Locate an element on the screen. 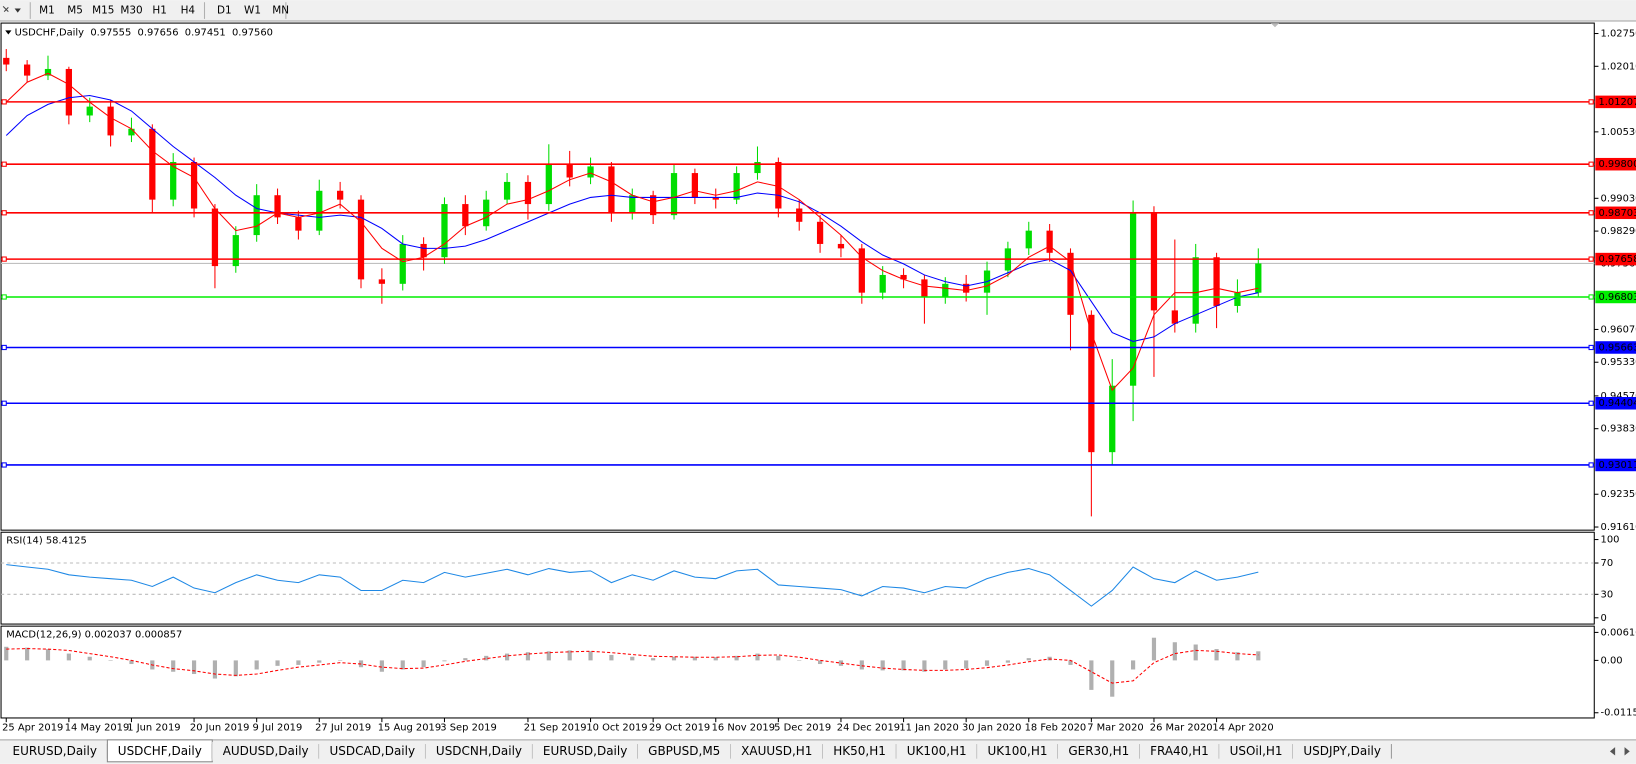 This screenshot has width=1636, height=764. y-tick-label: 0.91610 is located at coordinates (1618, 527).